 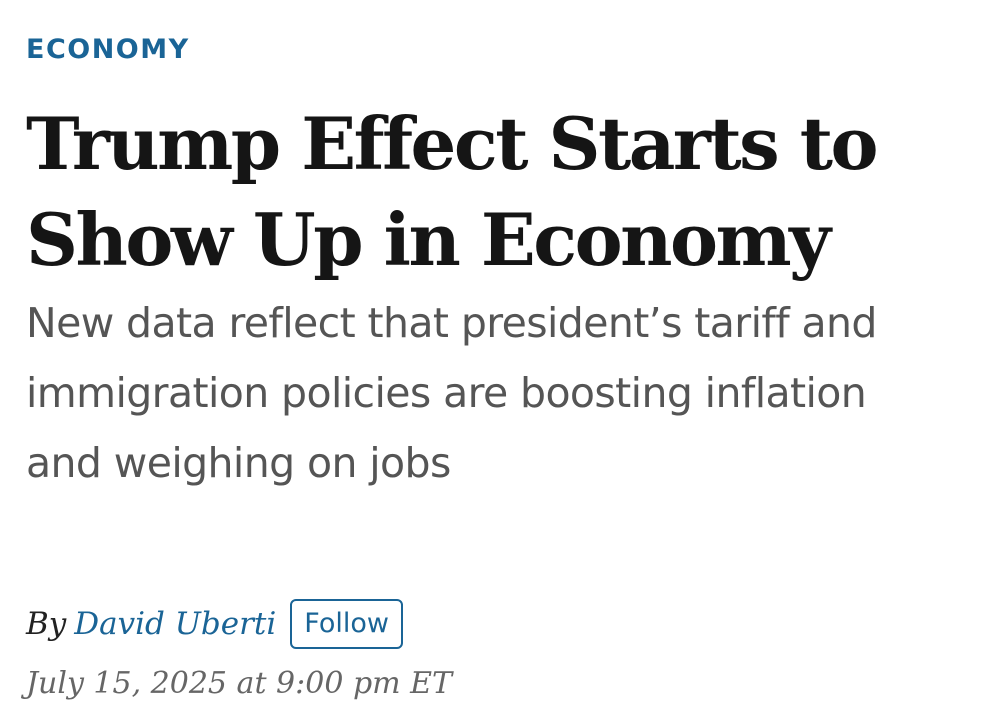 I want to click on follow-button: Follow, so click(x=346, y=624).